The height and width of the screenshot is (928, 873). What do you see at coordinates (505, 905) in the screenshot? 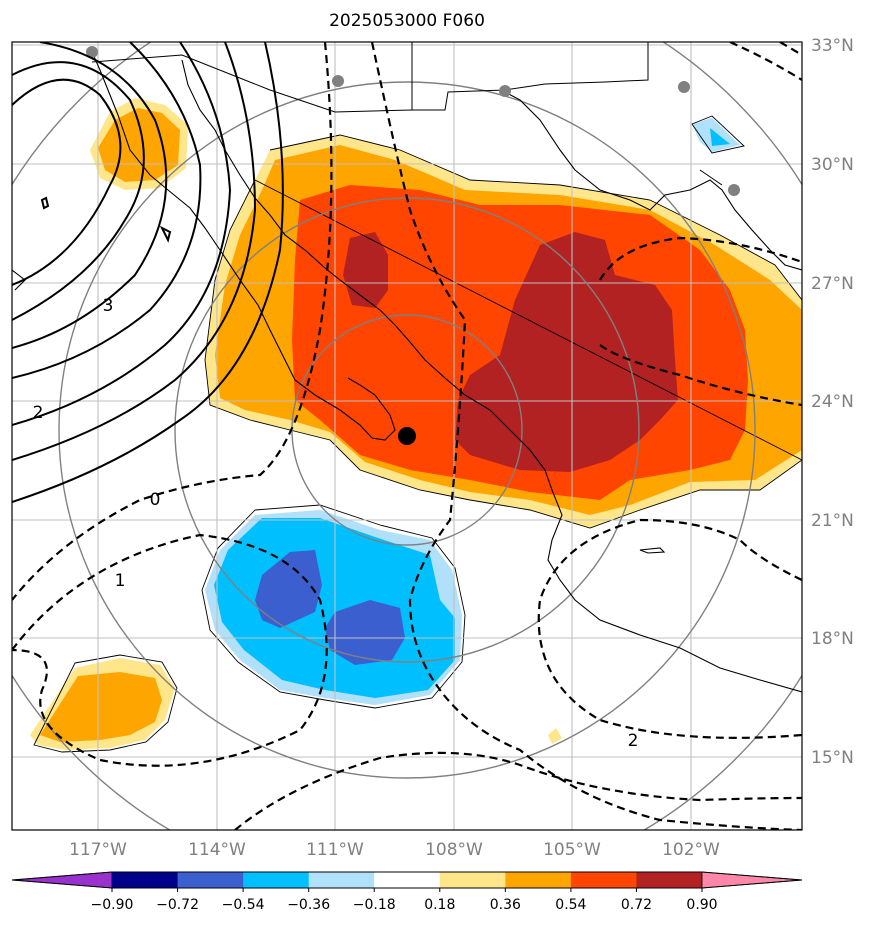
I see `colorbar-tick-label: 0.36` at bounding box center [505, 905].